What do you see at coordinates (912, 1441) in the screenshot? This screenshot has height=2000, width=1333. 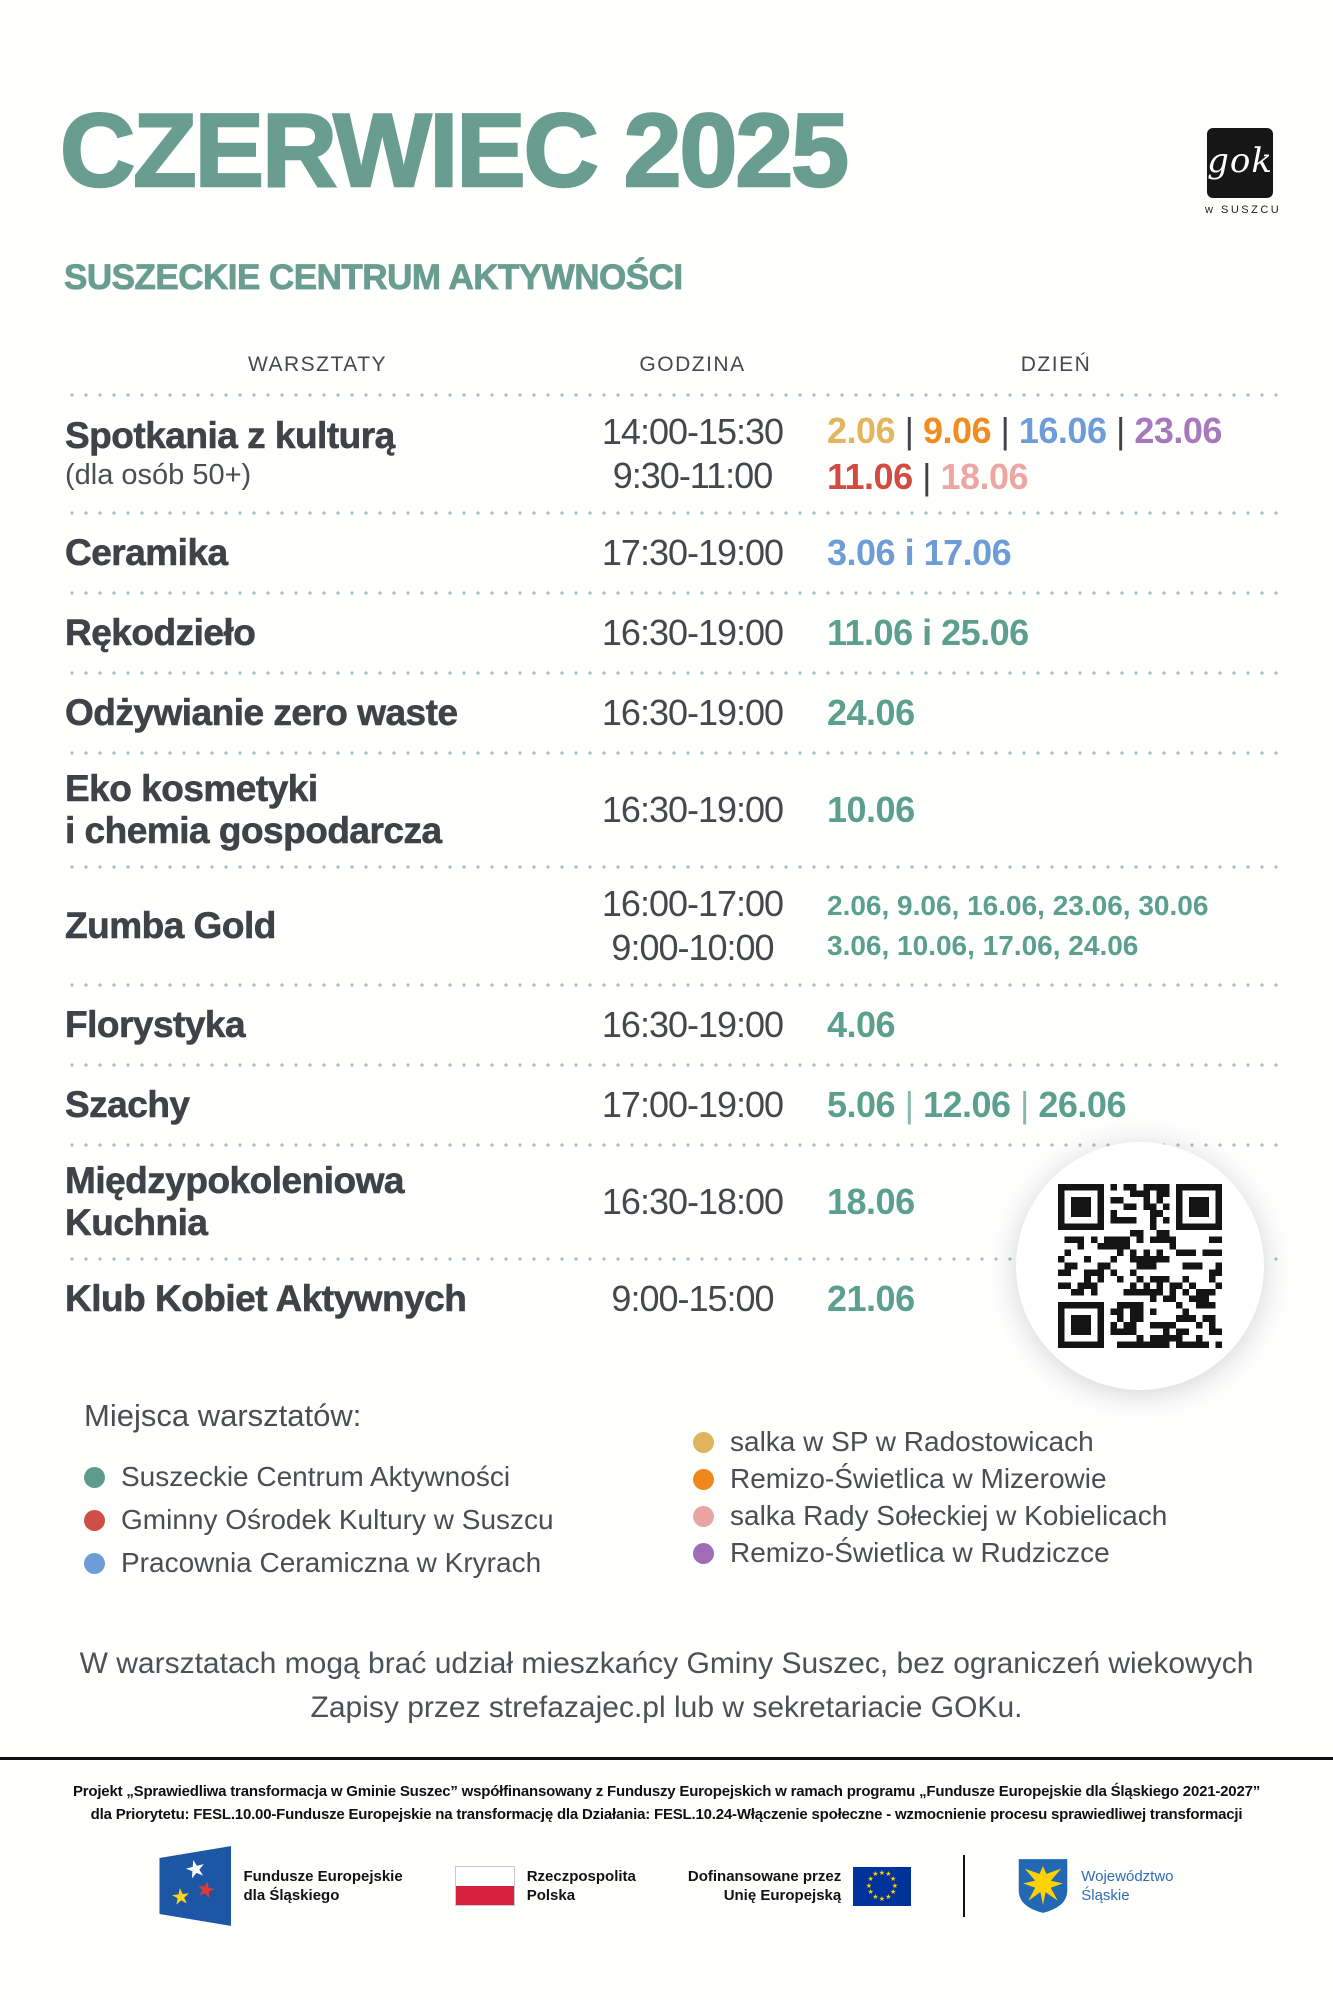 I see `legend-label: salka w SP w Radostowicach` at bounding box center [912, 1441].